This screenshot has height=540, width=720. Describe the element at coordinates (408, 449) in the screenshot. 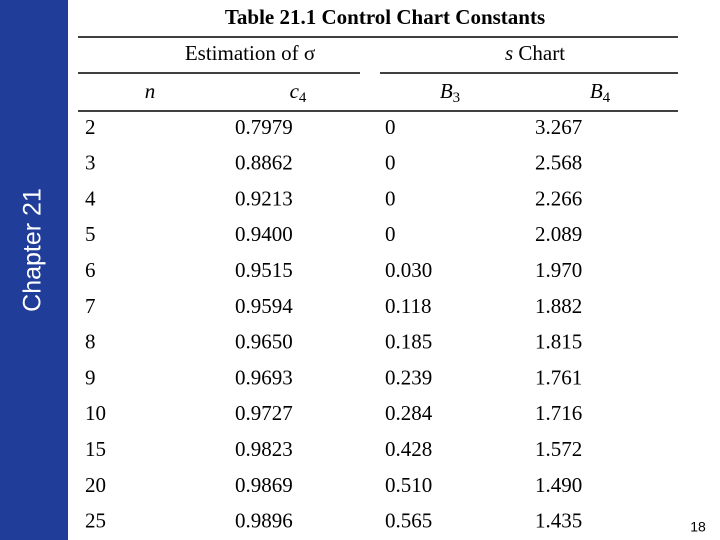

I see `table-cell: 0.428` at that location.